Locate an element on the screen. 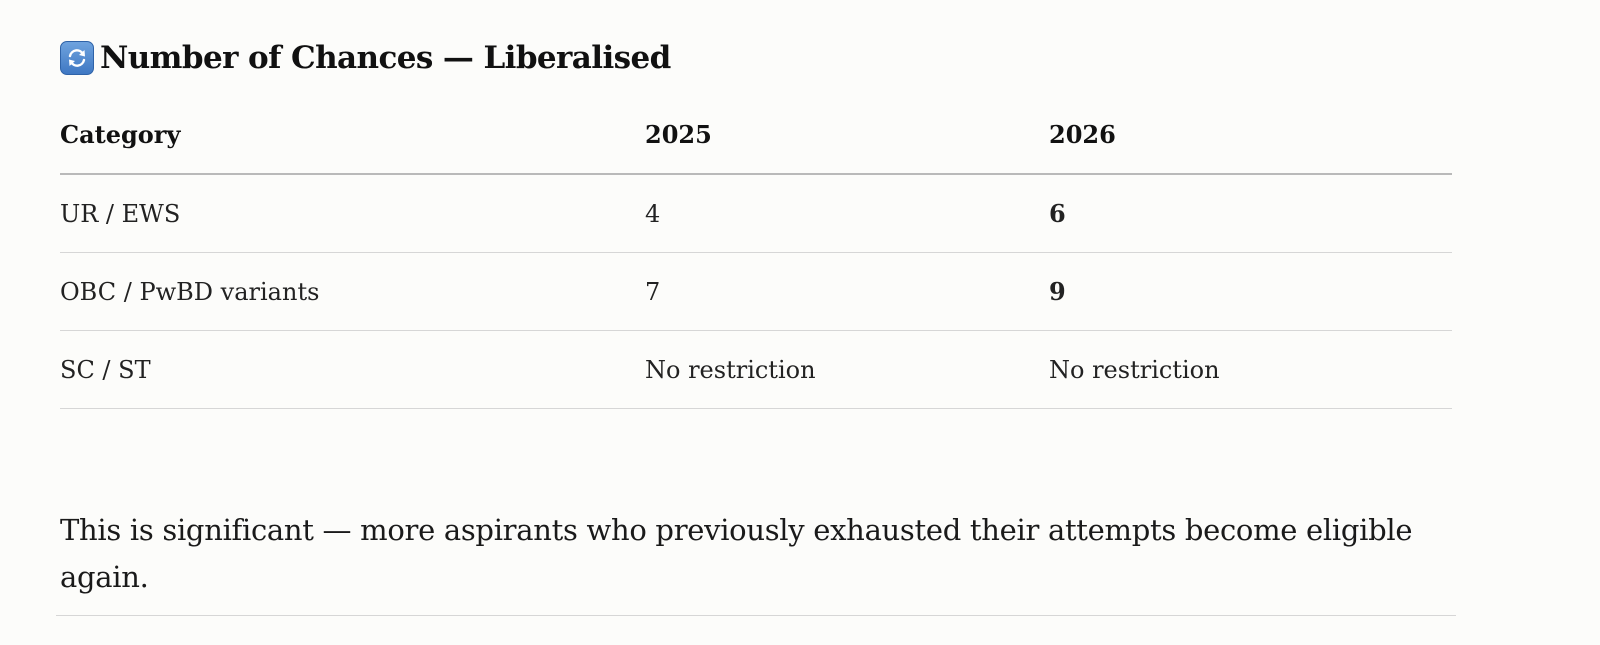 This screenshot has height=645, width=1600. chances-2026-cell: No restriction is located at coordinates (1250, 369).